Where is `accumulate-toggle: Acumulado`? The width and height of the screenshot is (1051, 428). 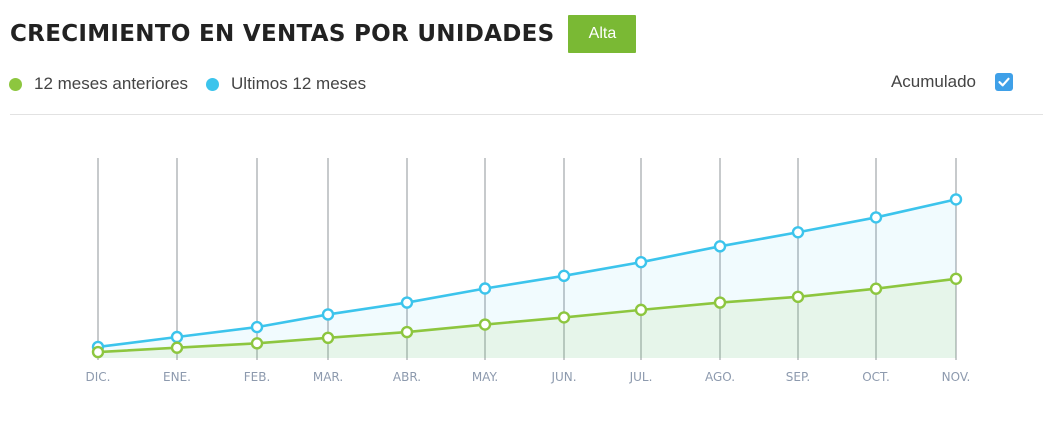
accumulate-toggle: Acumulado is located at coordinates (952, 82).